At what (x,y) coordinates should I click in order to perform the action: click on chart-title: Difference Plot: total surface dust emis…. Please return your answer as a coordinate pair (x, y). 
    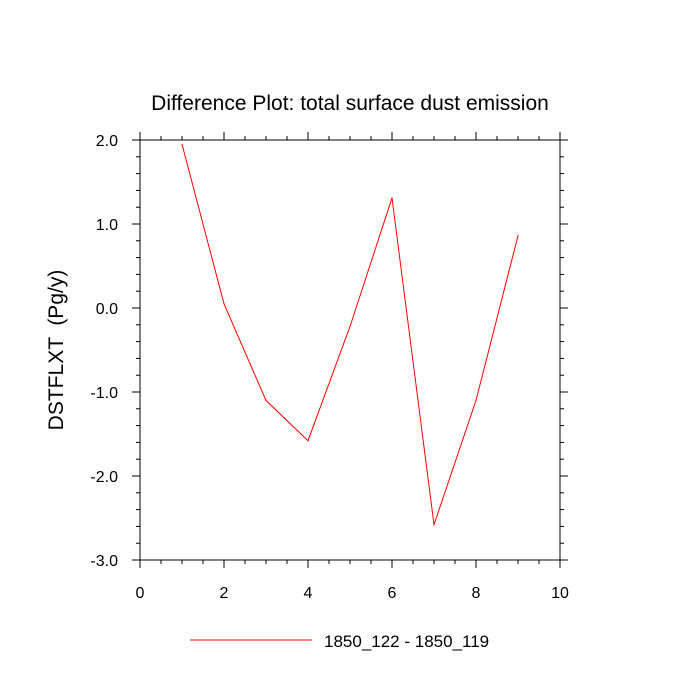
    Looking at the image, I should click on (350, 103).